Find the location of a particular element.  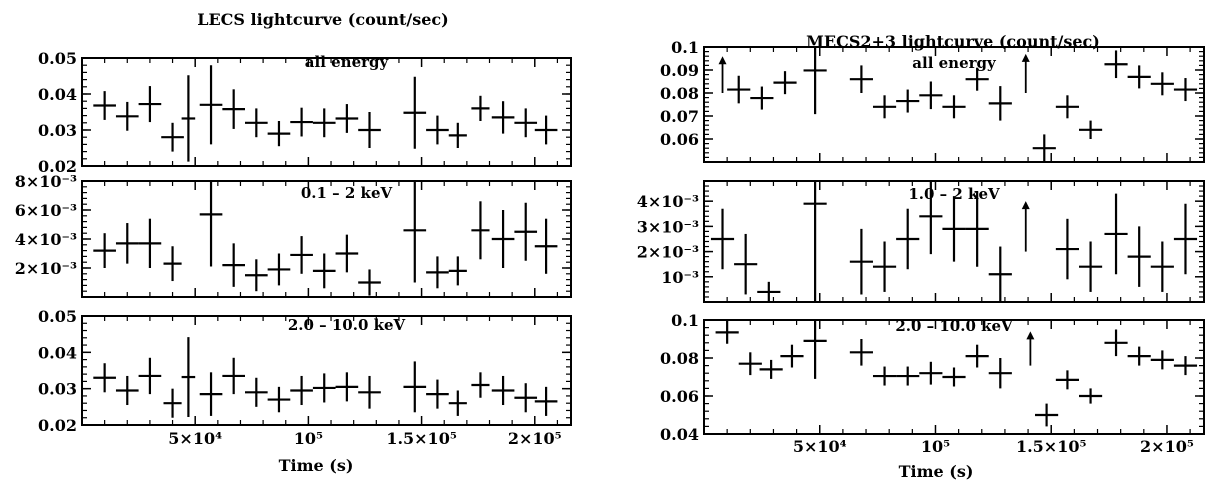

lecs-panel-1: 0.02 0.03 0.04 0.05 all energy is located at coordinates (305, 112).